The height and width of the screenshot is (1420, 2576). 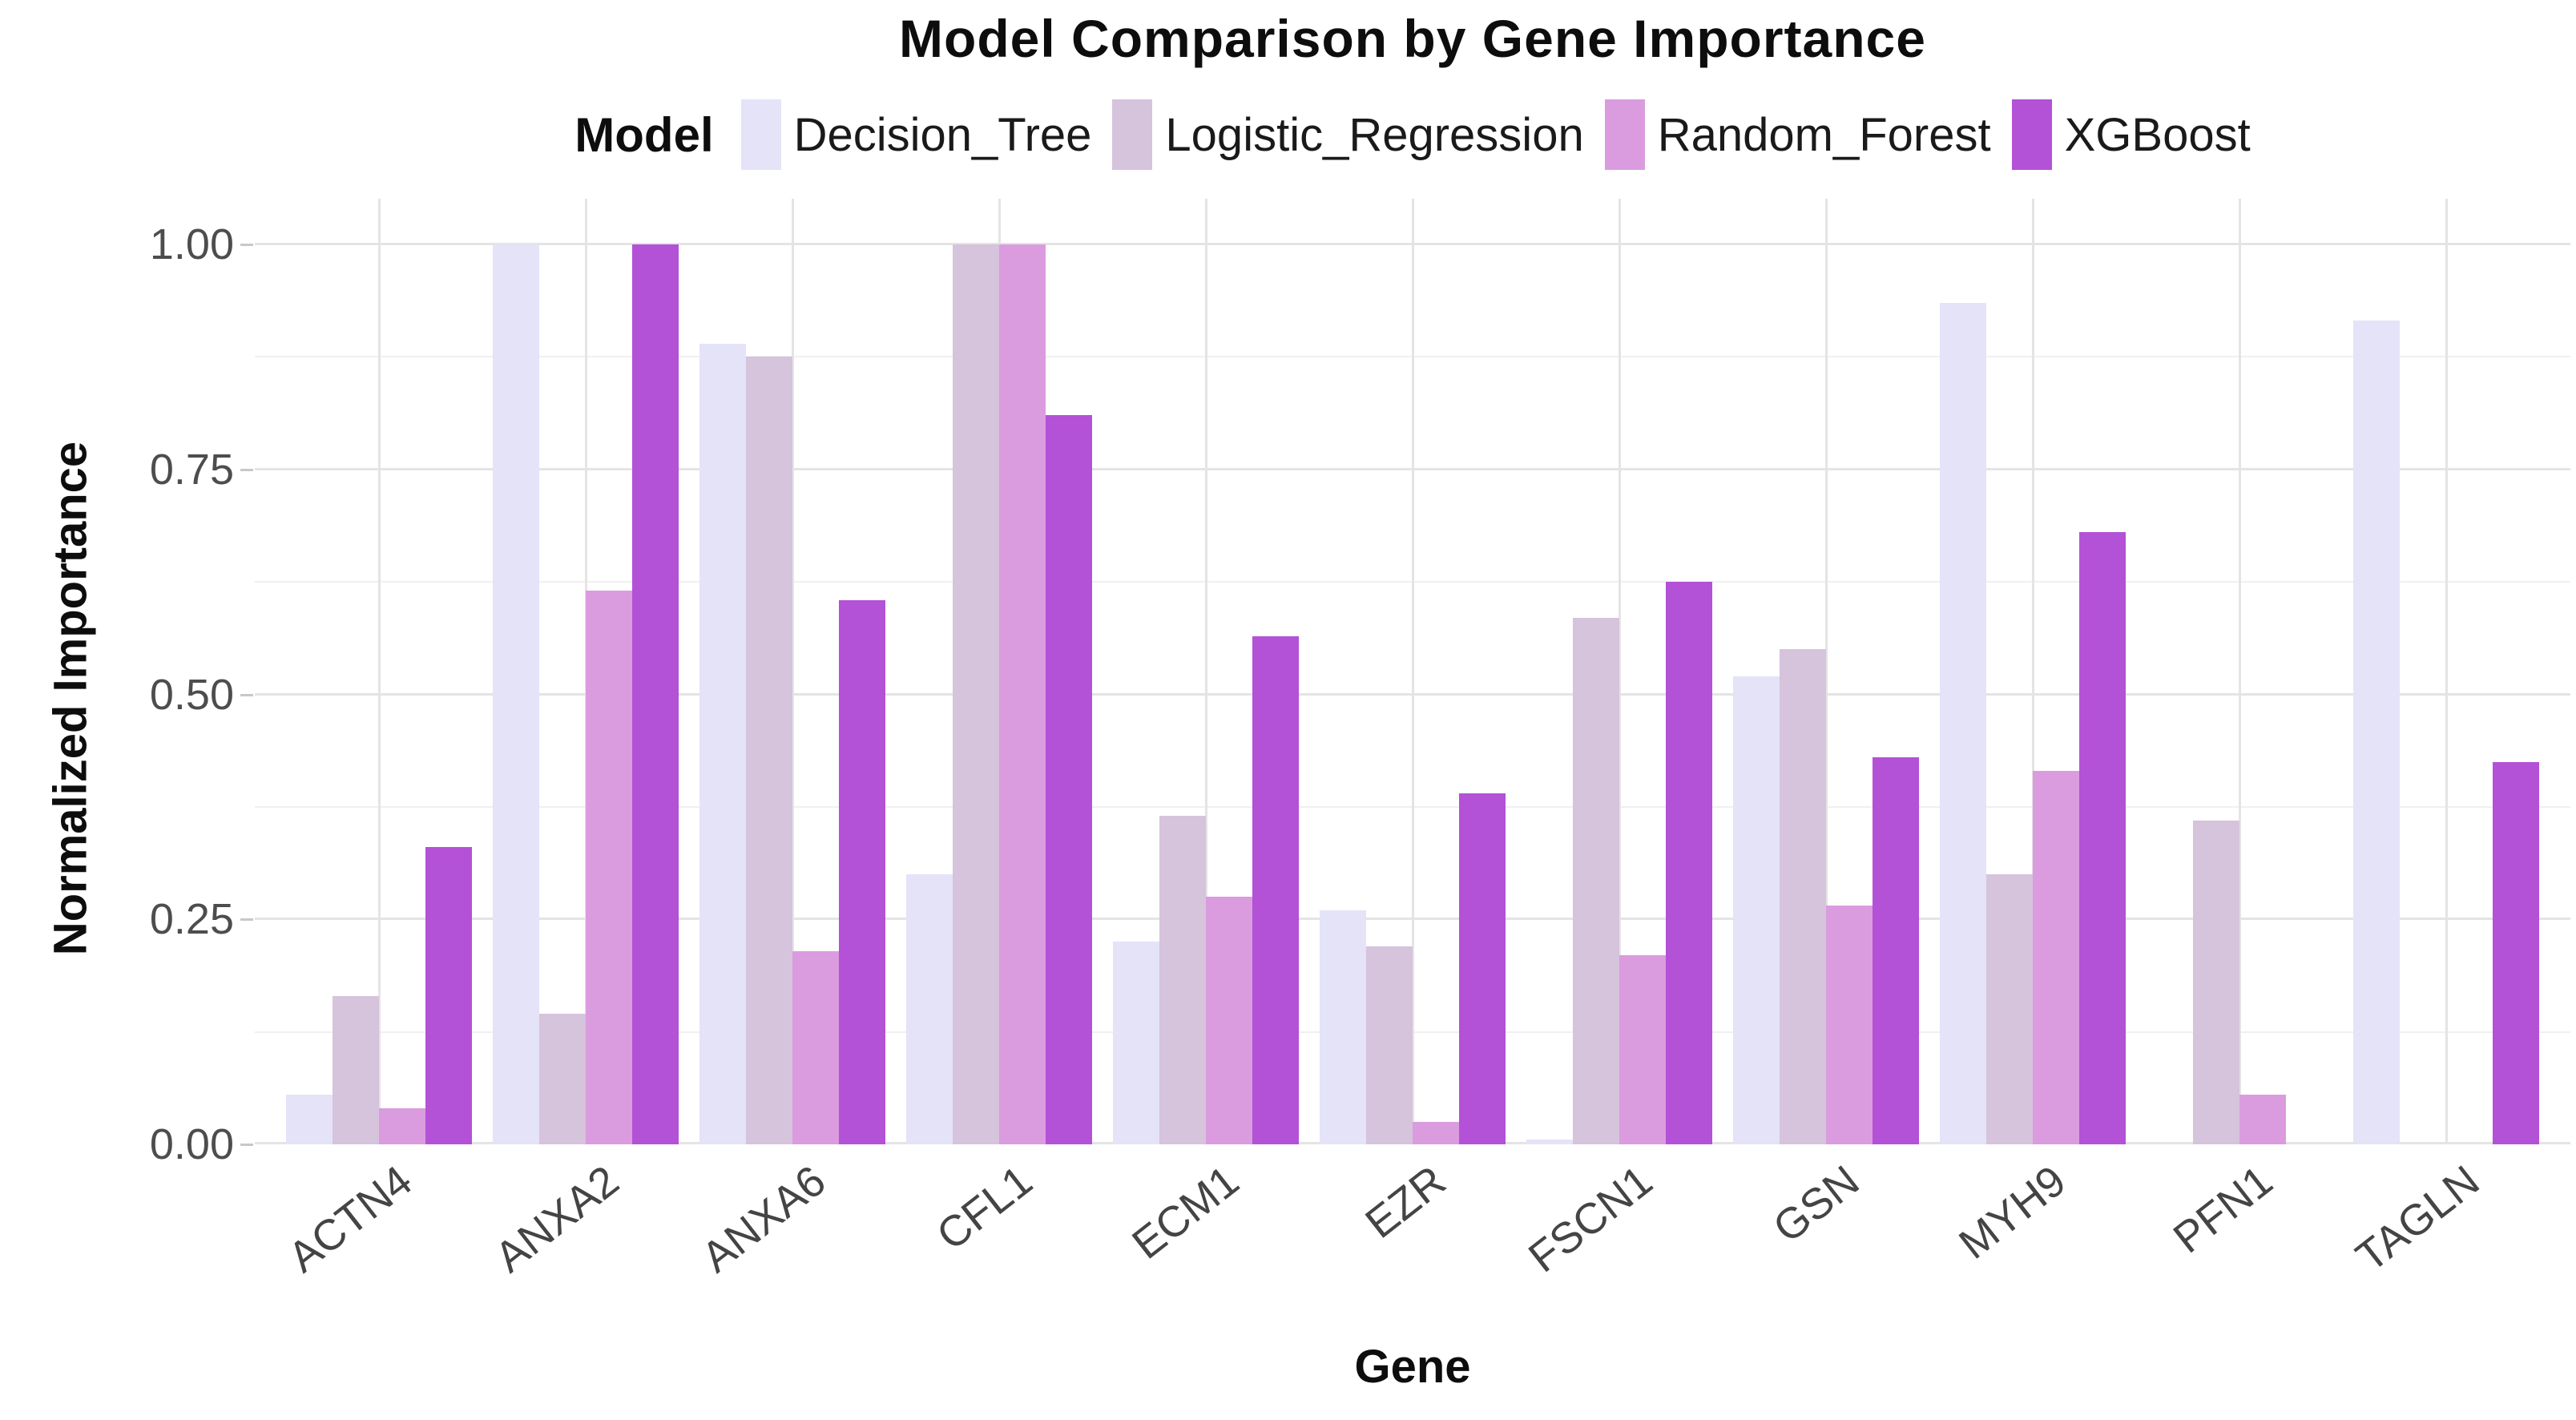 I want to click on y-tick-label: 0.00, so click(x=191, y=1144).